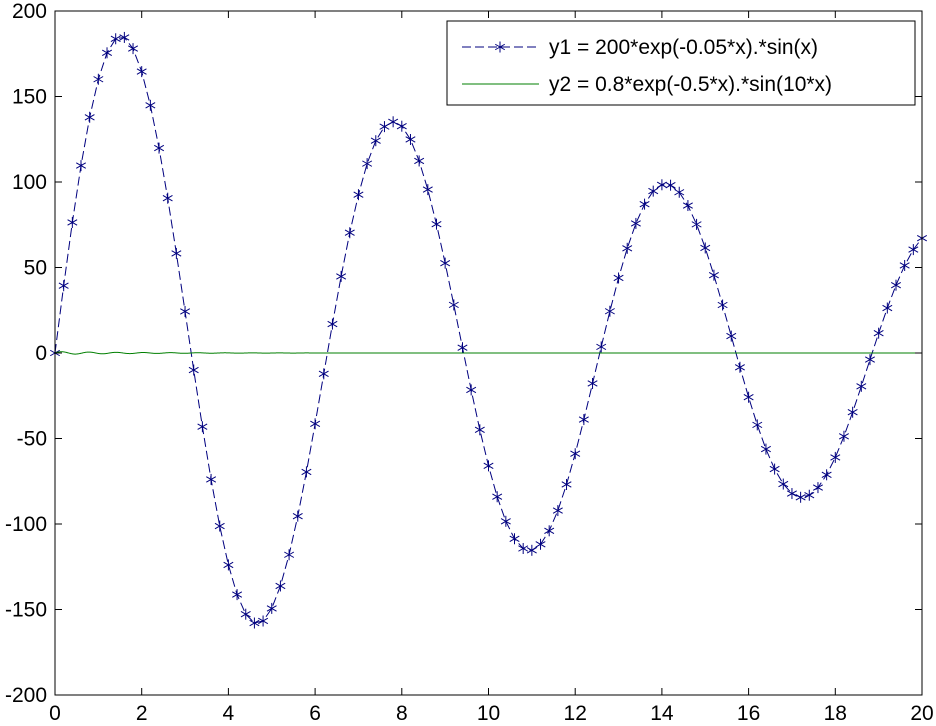  I want to click on y-tick-label: 50, so click(35, 268).